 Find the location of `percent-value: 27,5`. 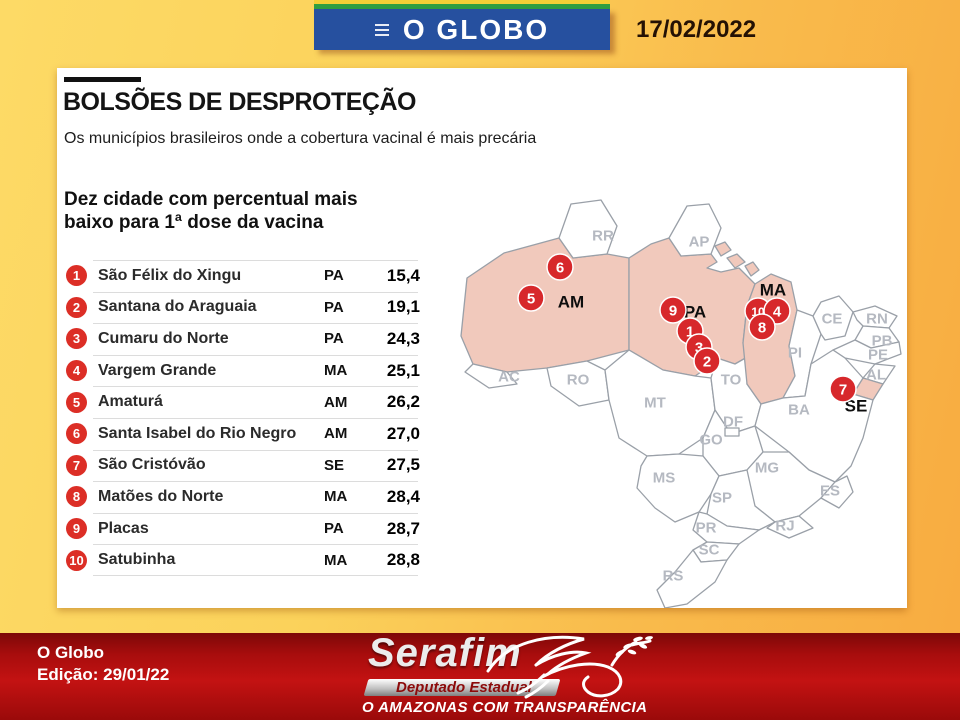

percent-value: 27,5 is located at coordinates (403, 465).